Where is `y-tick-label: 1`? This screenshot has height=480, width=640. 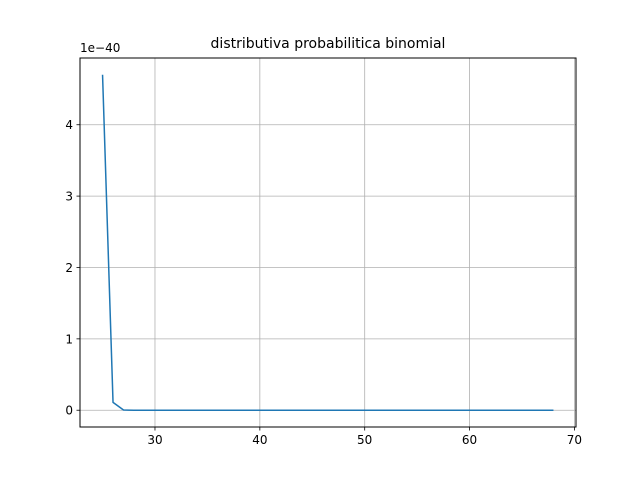 y-tick-label: 1 is located at coordinates (69, 339).